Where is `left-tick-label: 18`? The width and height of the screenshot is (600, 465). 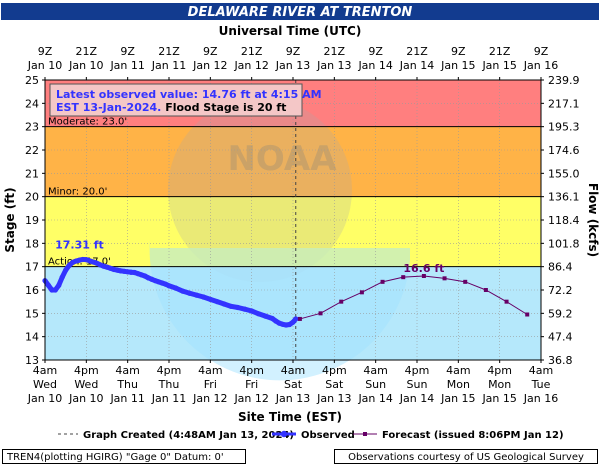 left-tick-label: 18 is located at coordinates (32, 243).